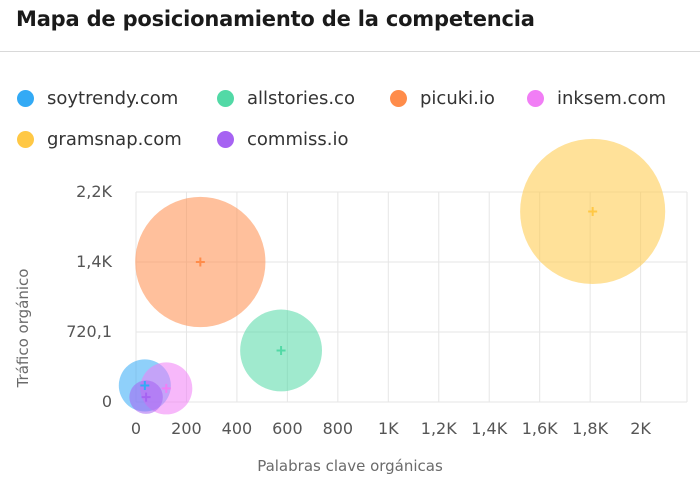  I want to click on bubble-gramsnap, so click(593, 211).